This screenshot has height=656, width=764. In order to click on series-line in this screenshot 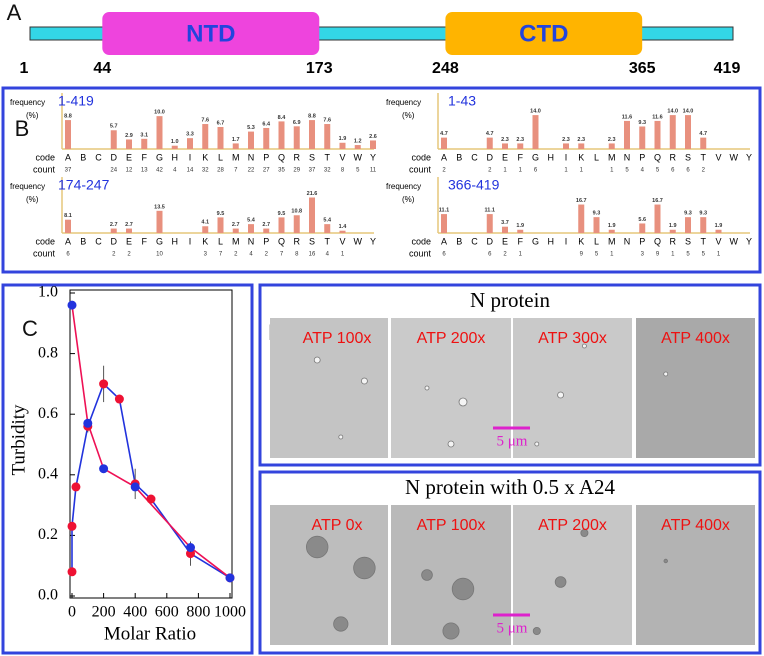, I will do `click(151, 480)`.